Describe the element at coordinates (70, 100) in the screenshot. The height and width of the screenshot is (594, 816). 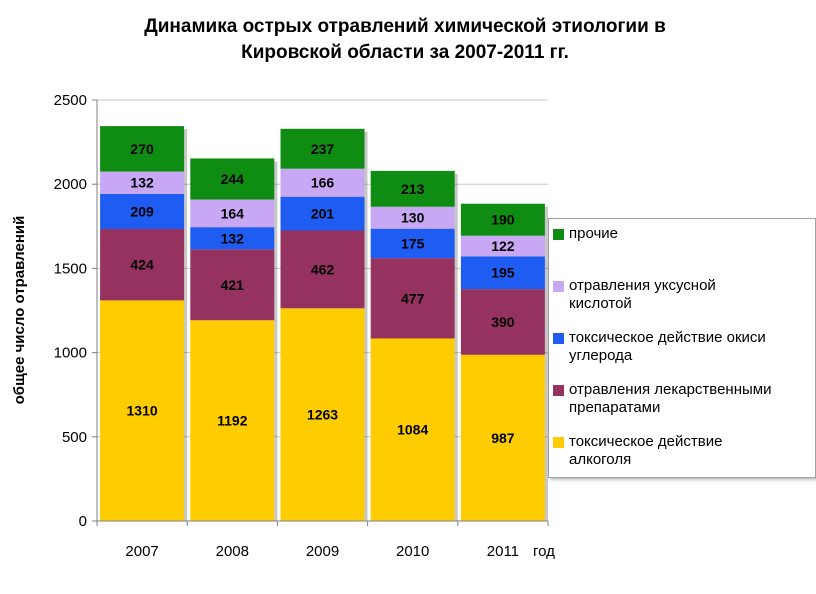
I see `y-tick-label: 2500` at that location.